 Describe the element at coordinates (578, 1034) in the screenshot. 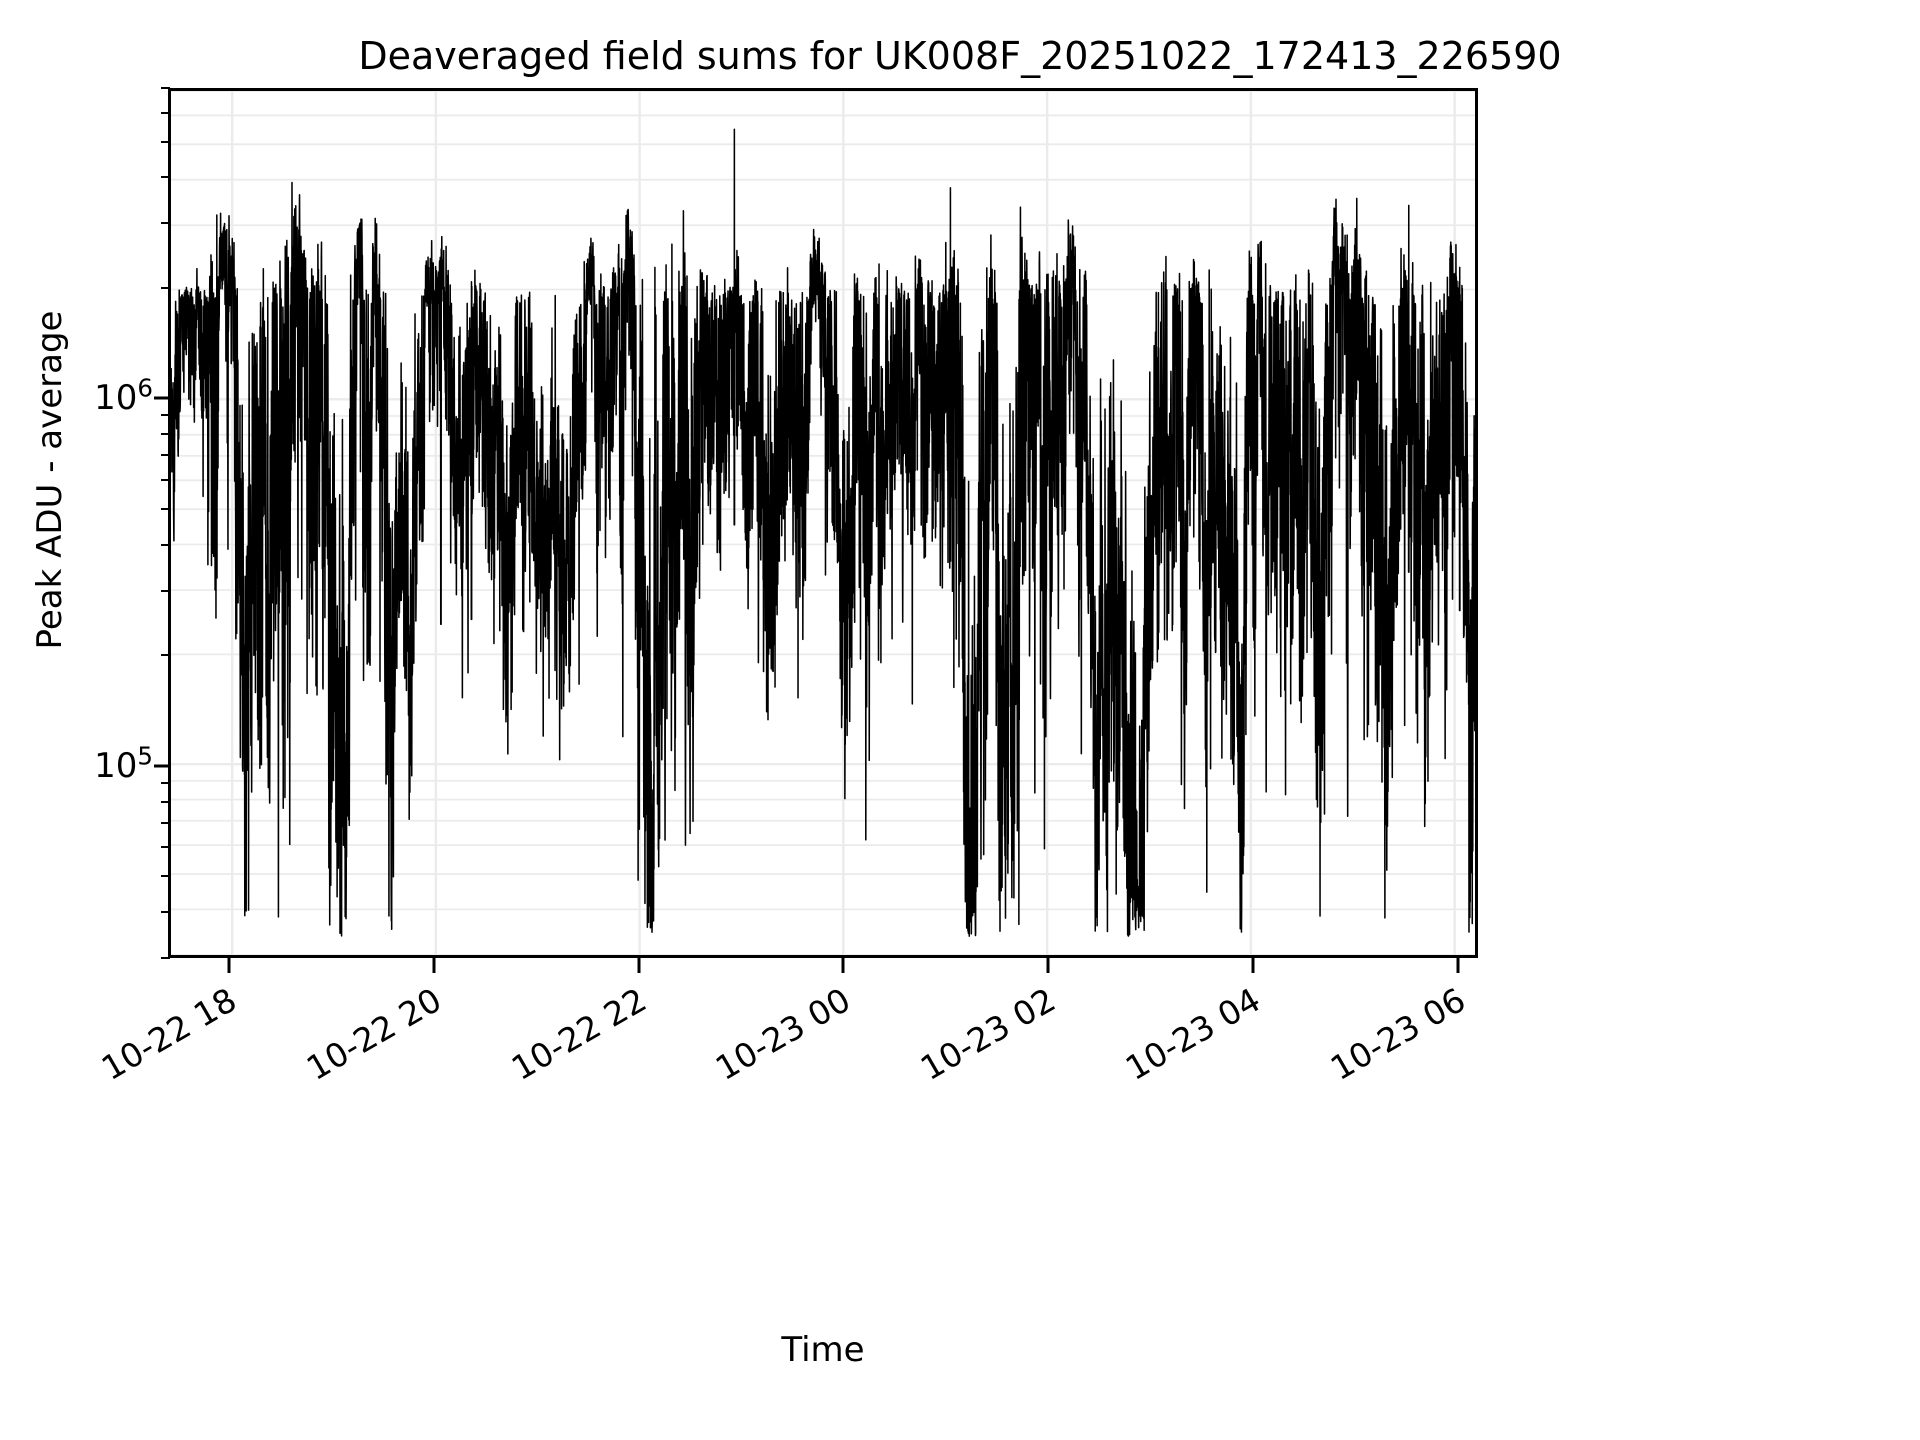

I see `x-tick-label: 10-22 22` at that location.